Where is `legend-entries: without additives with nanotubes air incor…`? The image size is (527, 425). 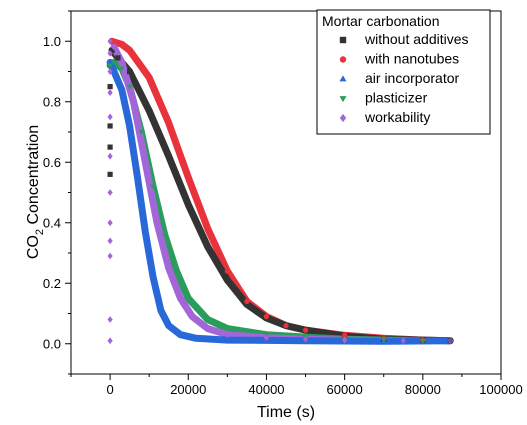
legend-entries: without additives with nanotubes air incor… is located at coordinates (404, 78).